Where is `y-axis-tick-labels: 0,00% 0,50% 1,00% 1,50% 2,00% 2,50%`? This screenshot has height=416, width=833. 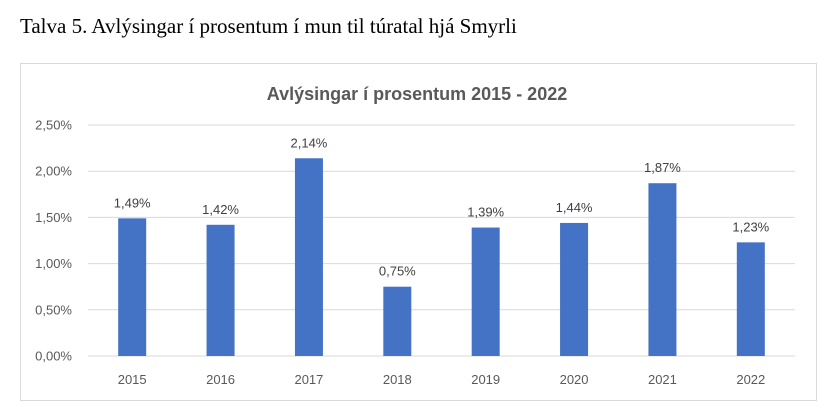 y-axis-tick-labels: 0,00% 0,50% 1,00% 1,50% 2,00% 2,50% is located at coordinates (53, 241).